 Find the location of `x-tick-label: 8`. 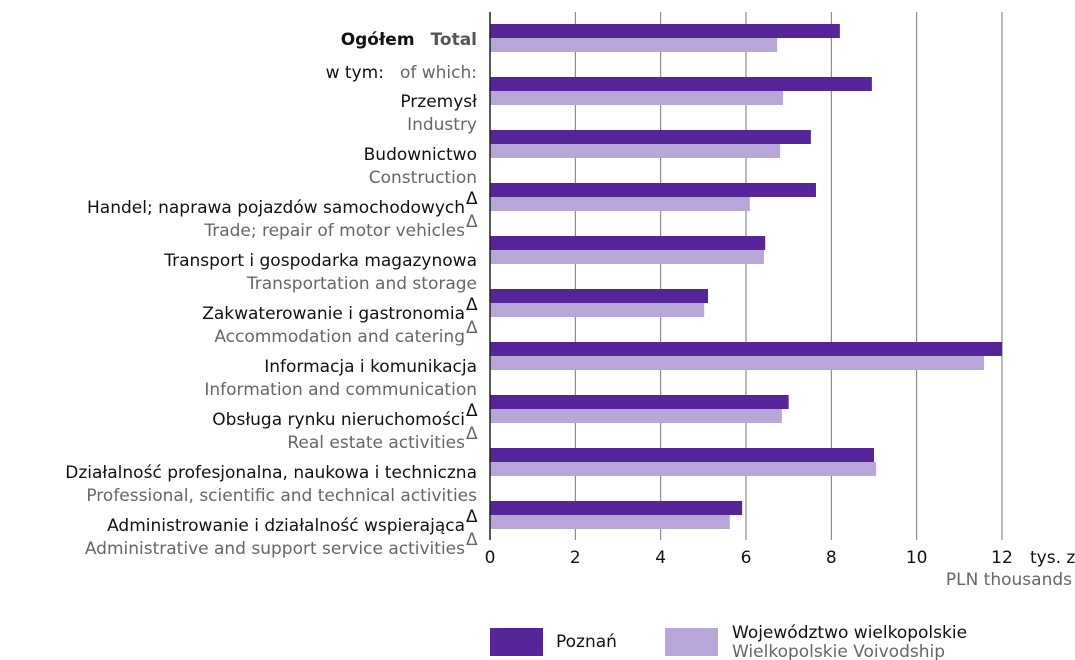

x-tick-label: 8 is located at coordinates (831, 558).